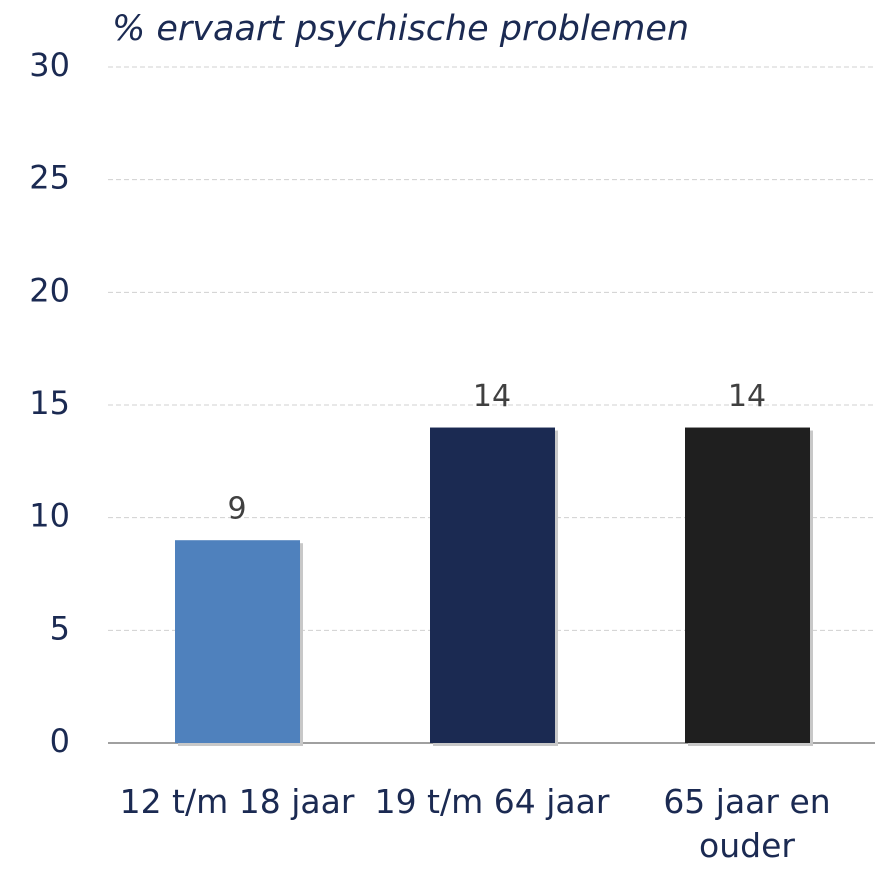 This screenshot has height=873, width=875. I want to click on chart-title: % ervaart psychische problemen, so click(400, 29).